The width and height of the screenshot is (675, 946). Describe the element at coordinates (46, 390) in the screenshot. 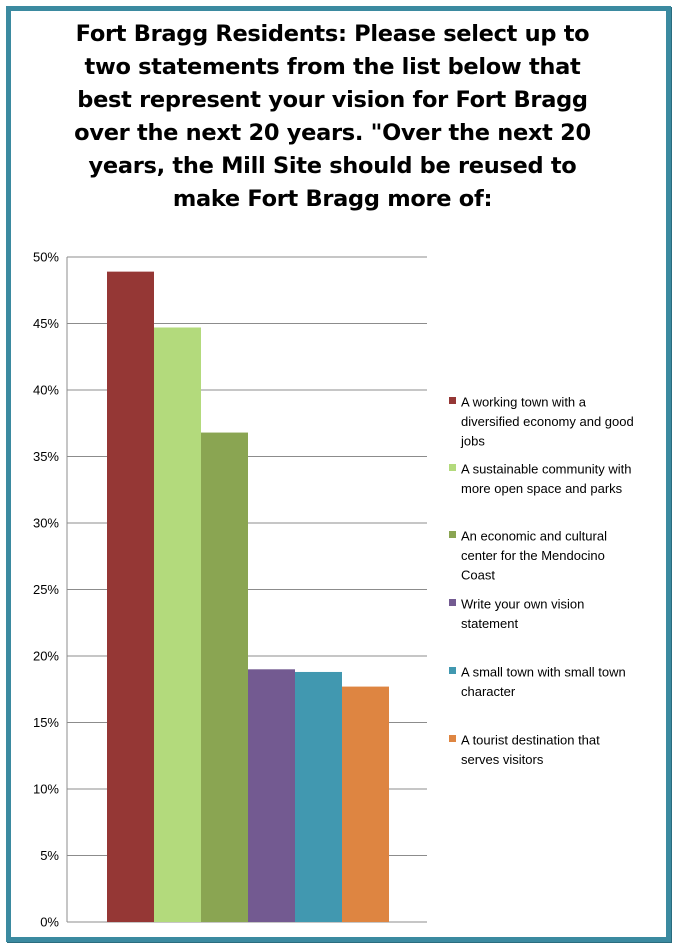

I see `y-tick-label: 40%` at that location.